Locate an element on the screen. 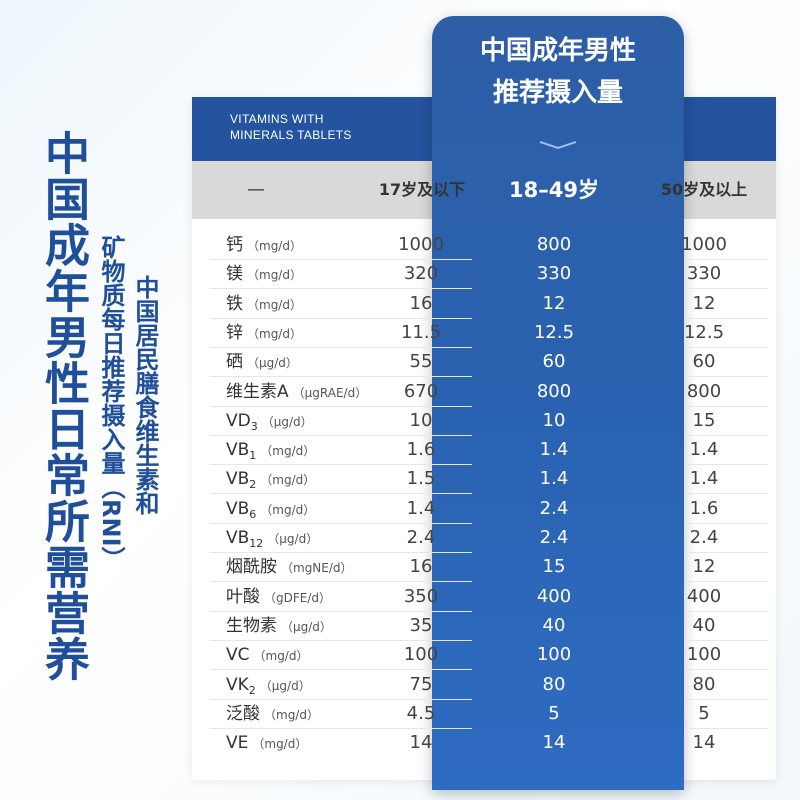  nutrient-label: 叶酸 （gDFE/d） is located at coordinates (278, 596).